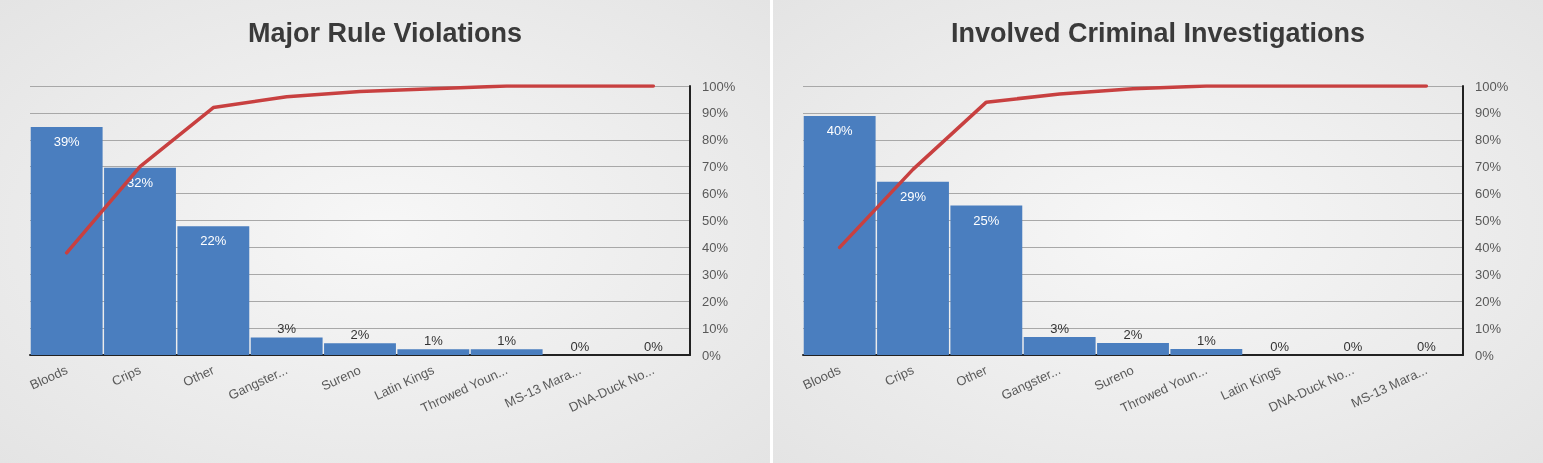  Describe the element at coordinates (1158, 32) in the screenshot. I see `chart-title: Involved Criminal Investigations` at that location.